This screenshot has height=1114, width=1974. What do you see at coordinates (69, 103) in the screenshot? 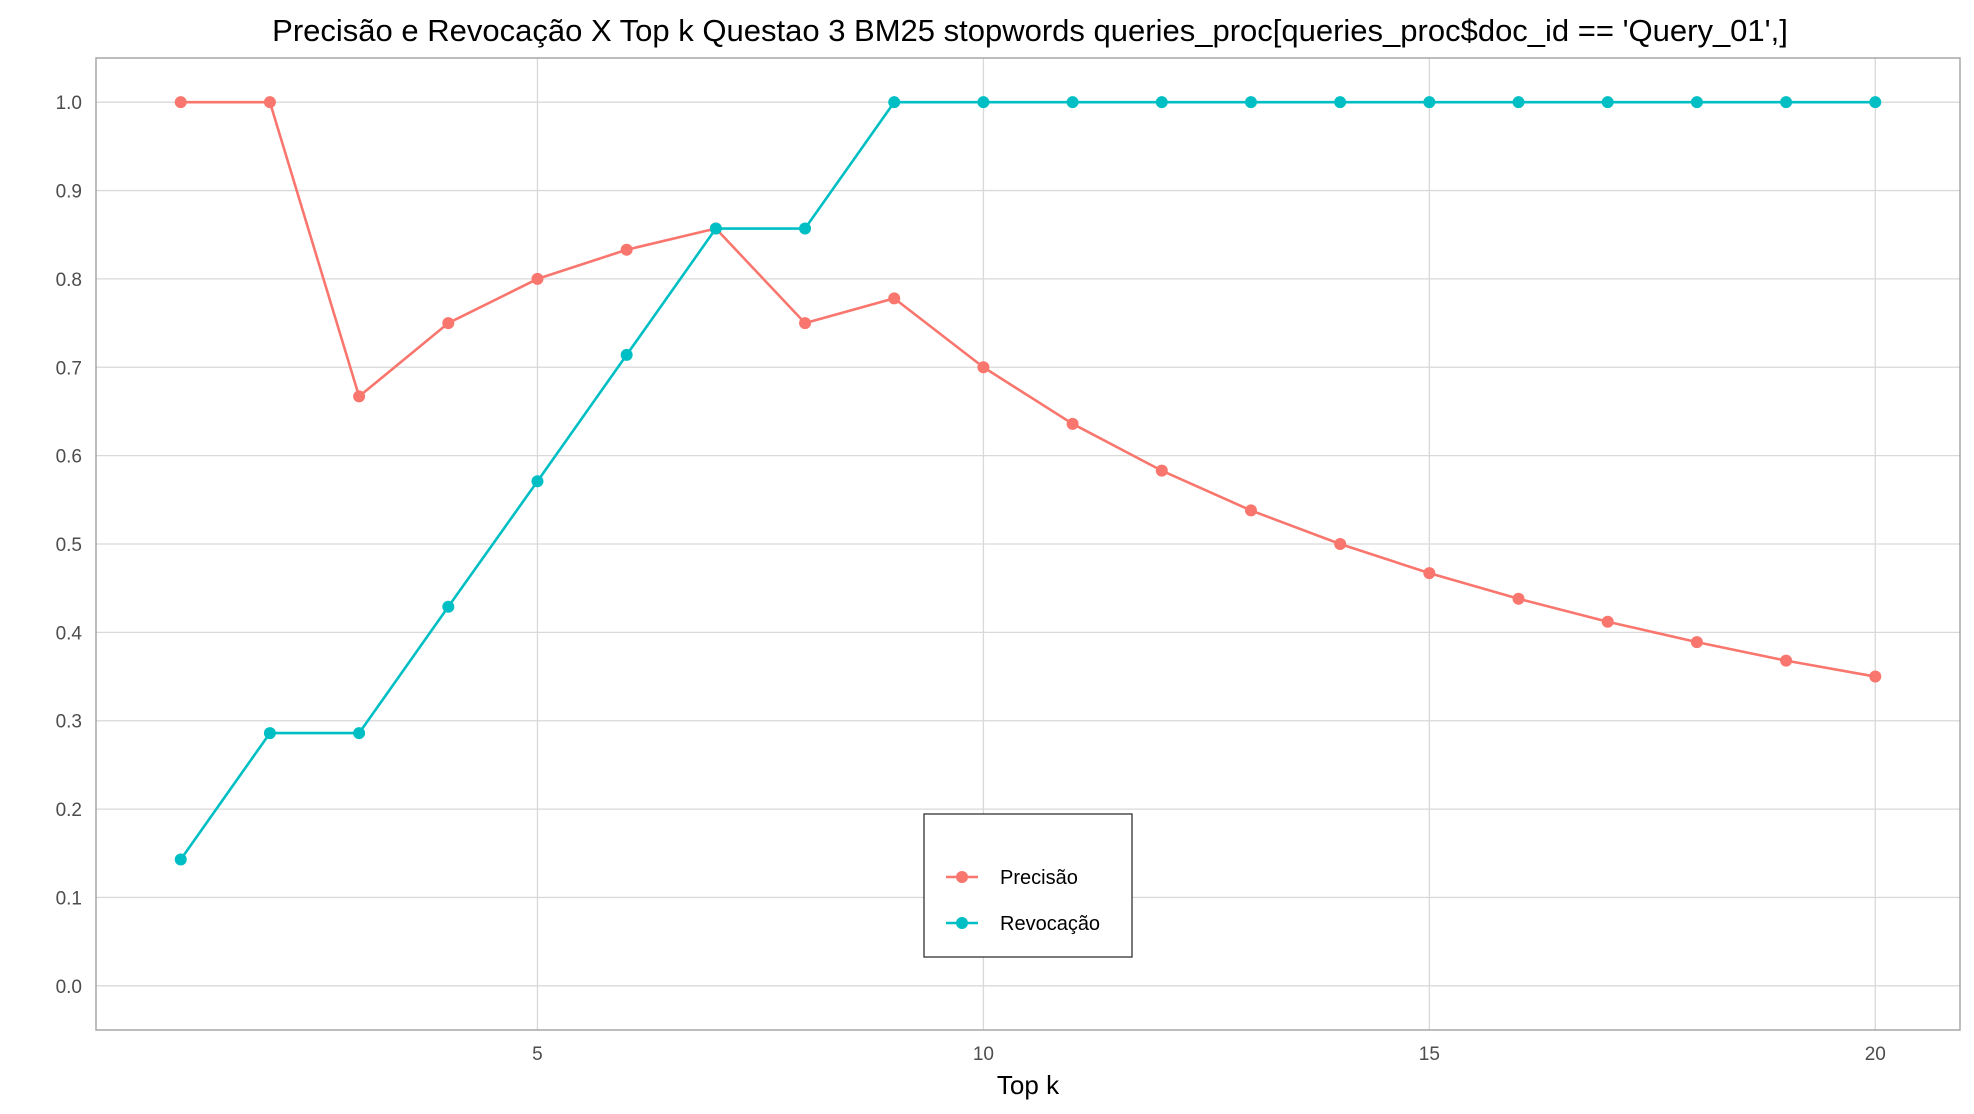
I see `y-tick-label: 1.0` at bounding box center [69, 103].